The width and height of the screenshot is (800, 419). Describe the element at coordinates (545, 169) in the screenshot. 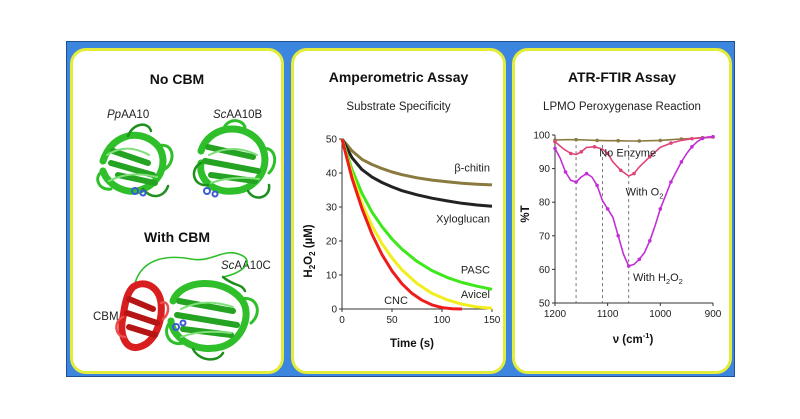

I see `y-tick-label: 90` at that location.